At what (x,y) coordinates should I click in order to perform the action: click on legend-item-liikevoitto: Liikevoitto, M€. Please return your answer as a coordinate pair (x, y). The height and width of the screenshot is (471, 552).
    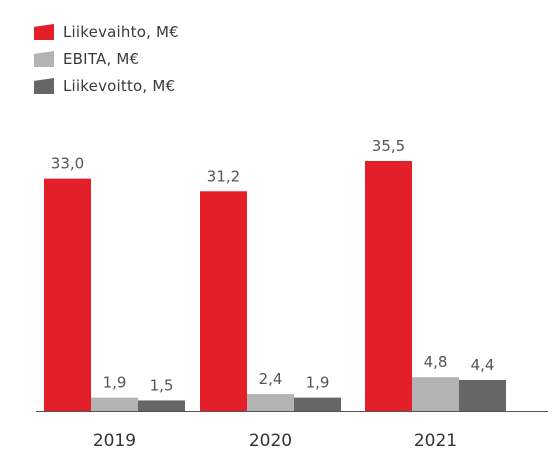
    Looking at the image, I should click on (106, 86).